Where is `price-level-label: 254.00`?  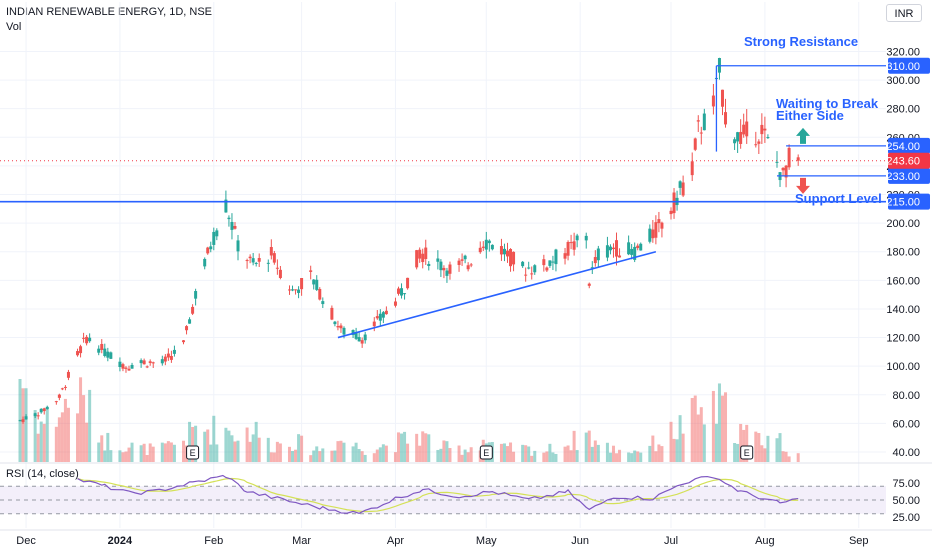 price-level-label: 254.00 is located at coordinates (903, 147).